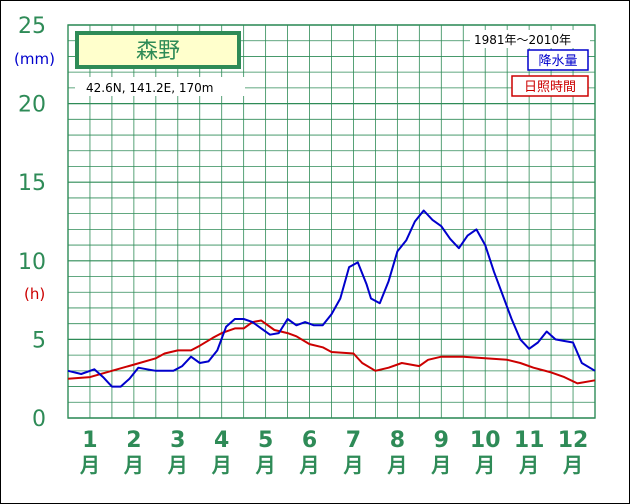  What do you see at coordinates (522, 40) in the screenshot?
I see `period-label: 1981年〜2010年` at bounding box center [522, 40].